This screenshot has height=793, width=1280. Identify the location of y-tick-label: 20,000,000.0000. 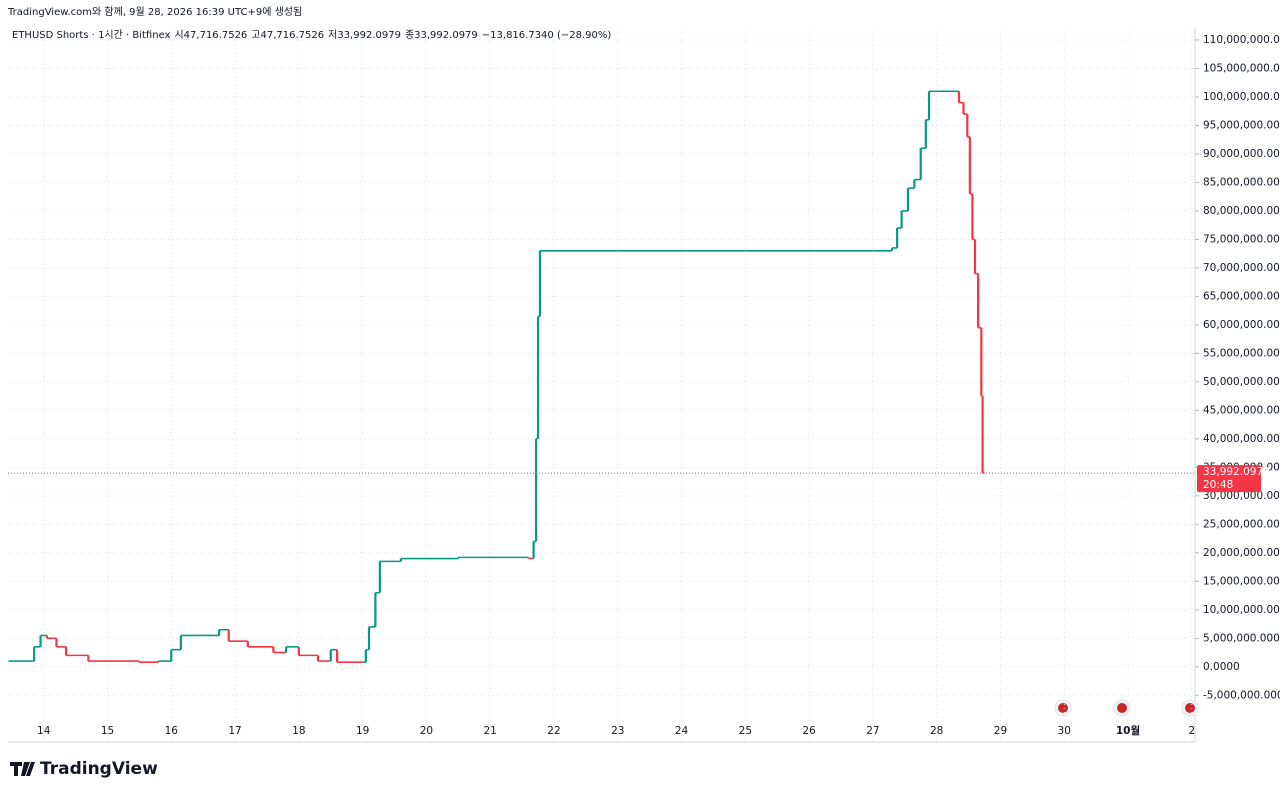
(1241, 553).